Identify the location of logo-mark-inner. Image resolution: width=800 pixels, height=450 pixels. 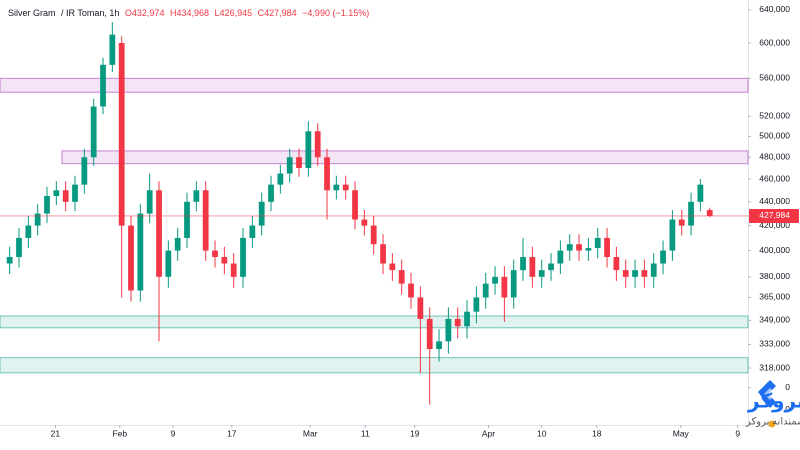
(770, 394).